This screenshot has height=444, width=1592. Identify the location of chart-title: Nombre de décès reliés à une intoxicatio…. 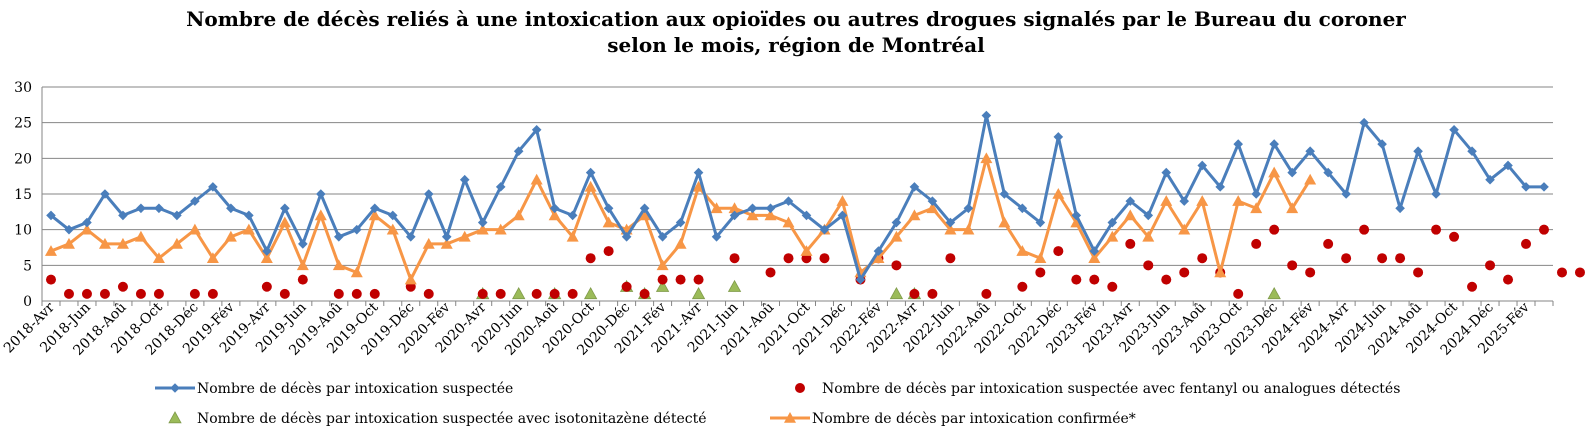
(796, 32).